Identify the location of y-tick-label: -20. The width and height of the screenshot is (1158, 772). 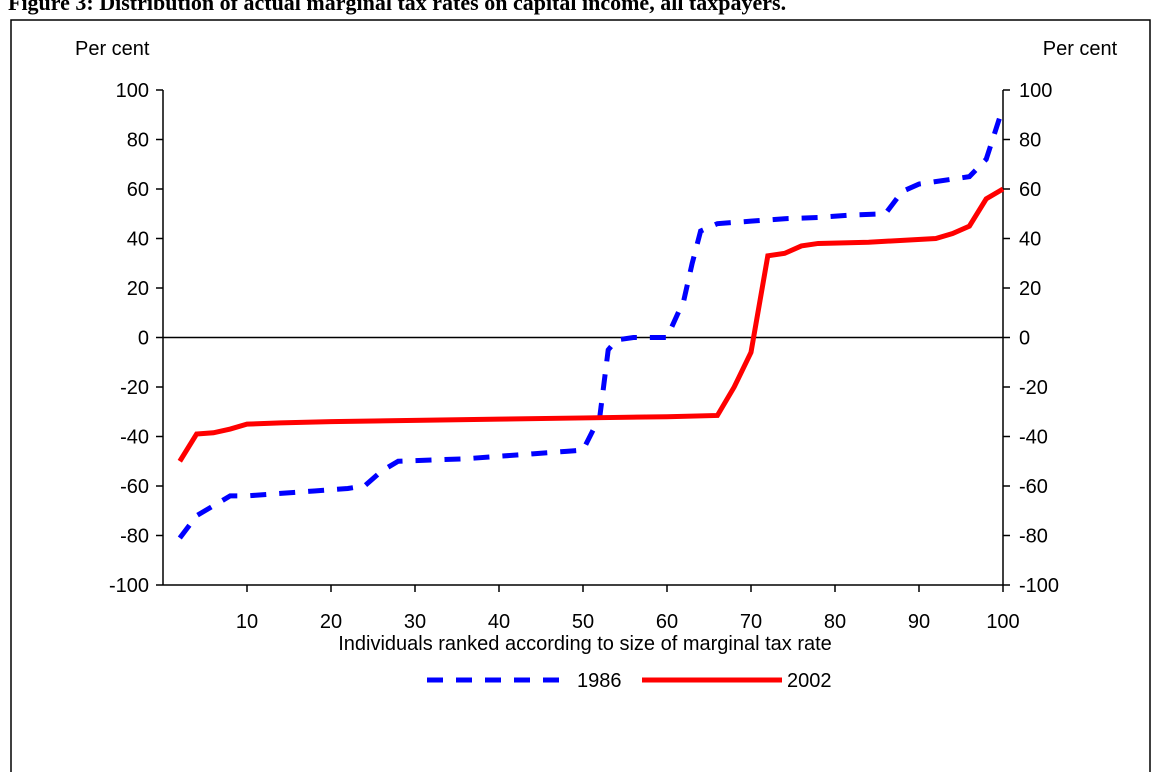
(134, 388).